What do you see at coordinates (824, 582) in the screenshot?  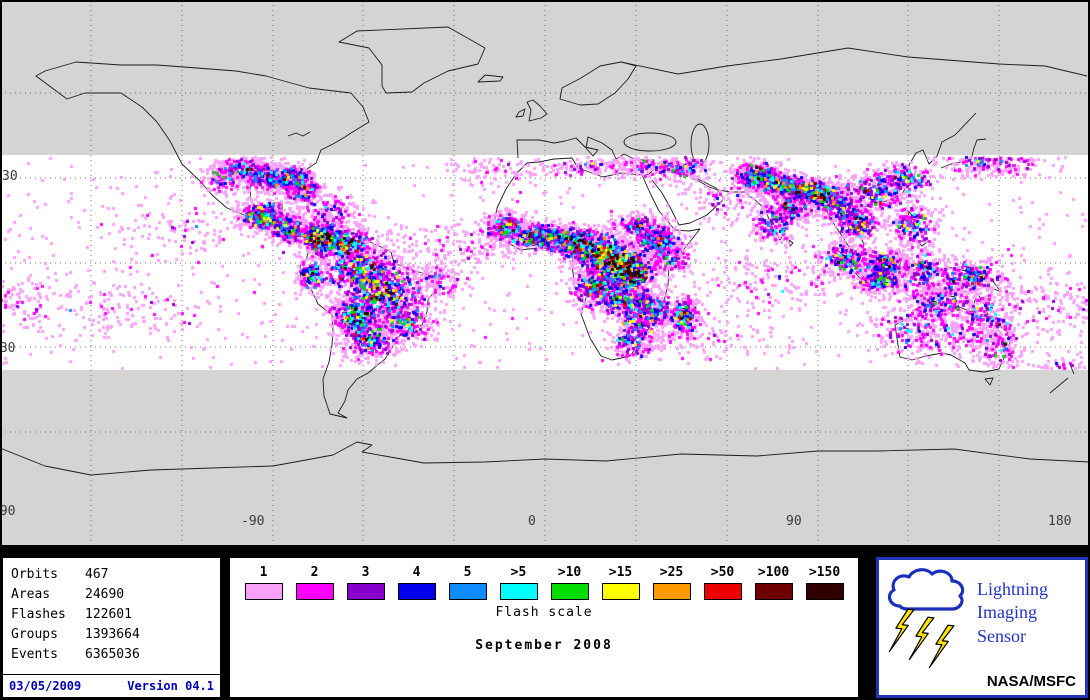 I see `flash-scale-cell: >150` at bounding box center [824, 582].